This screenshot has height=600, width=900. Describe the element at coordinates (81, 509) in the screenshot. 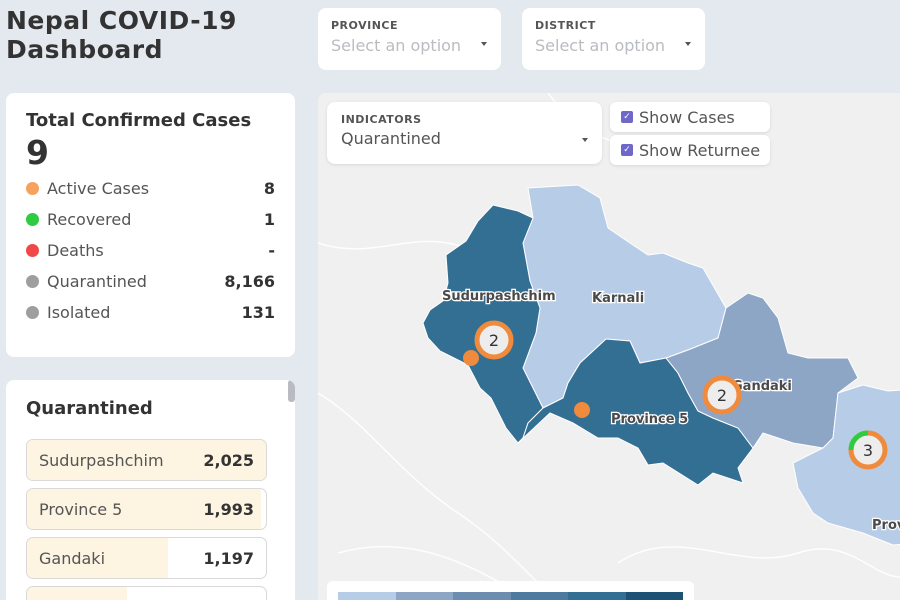

I see `province-name: Province 5` at that location.